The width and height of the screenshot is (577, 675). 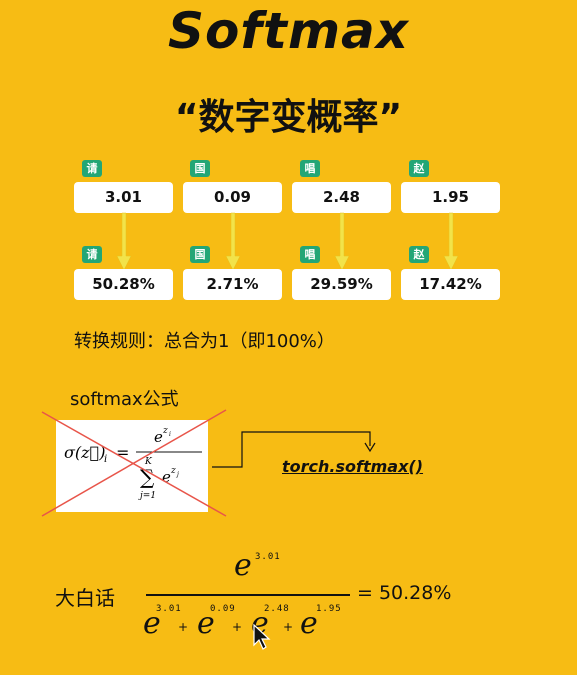 I want to click on formula-num-base: e, so click(x=158, y=437).